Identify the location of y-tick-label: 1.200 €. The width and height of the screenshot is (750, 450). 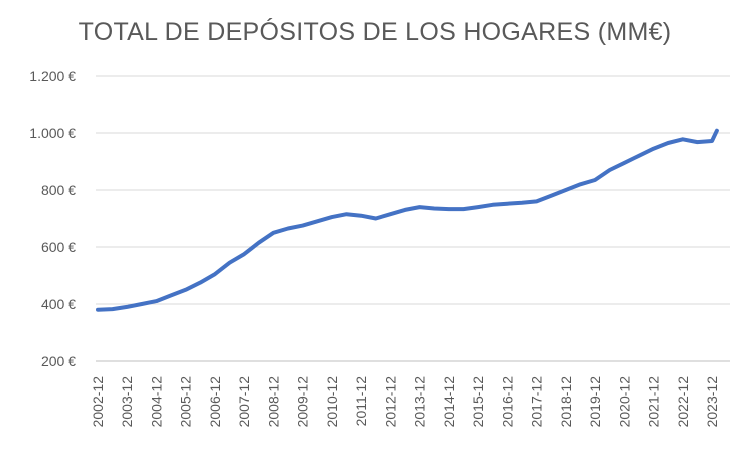
(52, 76).